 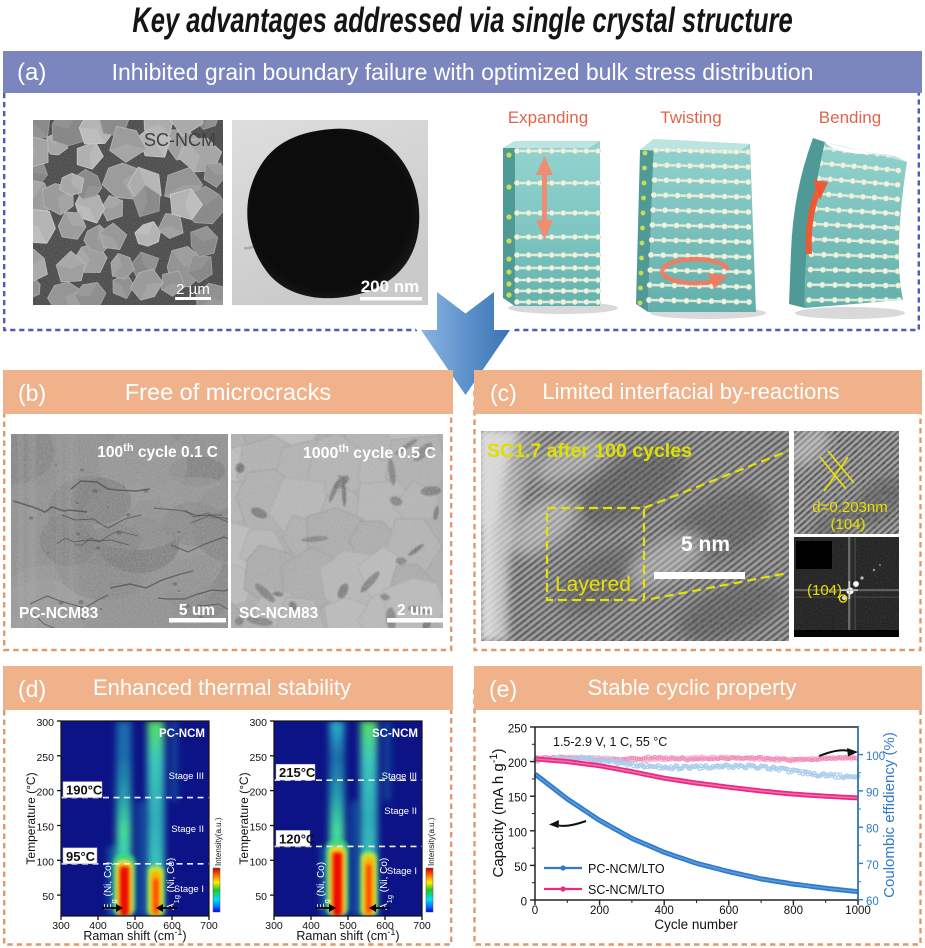 I want to click on svg-text: d=0.203nm, so click(x=849, y=507).